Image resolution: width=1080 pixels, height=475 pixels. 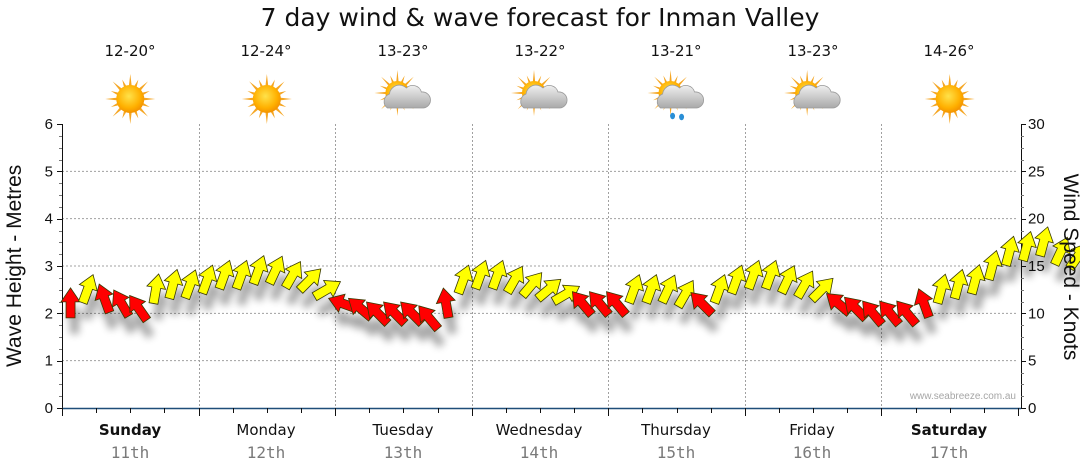 What do you see at coordinates (130, 51) in the screenshot?
I see `day-temp: 12-20°` at bounding box center [130, 51].